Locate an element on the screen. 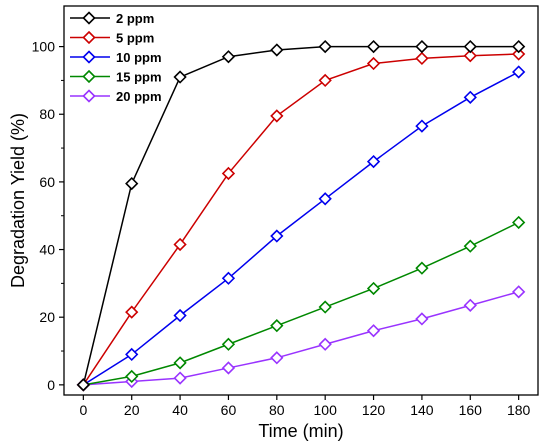 The height and width of the screenshot is (446, 550). legend-label: 10 ppm is located at coordinates (139, 57).